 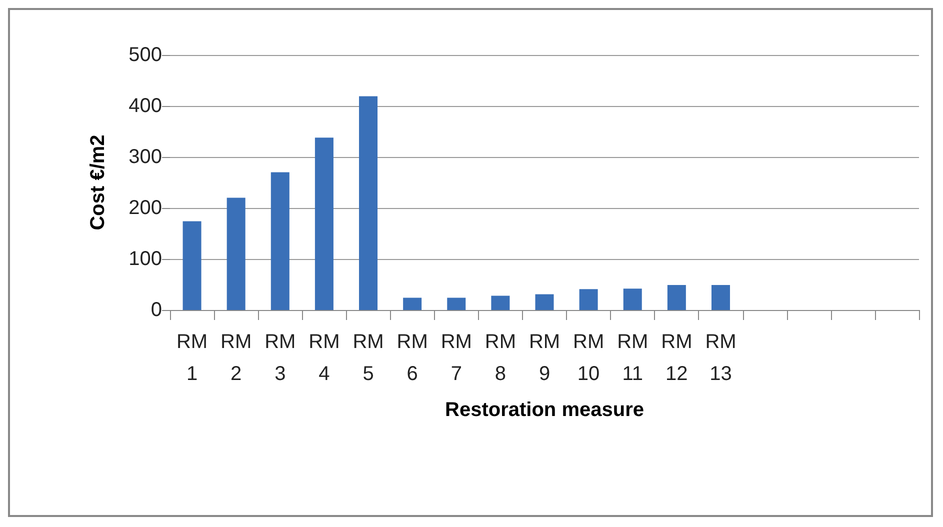 I want to click on y-tick-label: 300, so click(x=145, y=157).